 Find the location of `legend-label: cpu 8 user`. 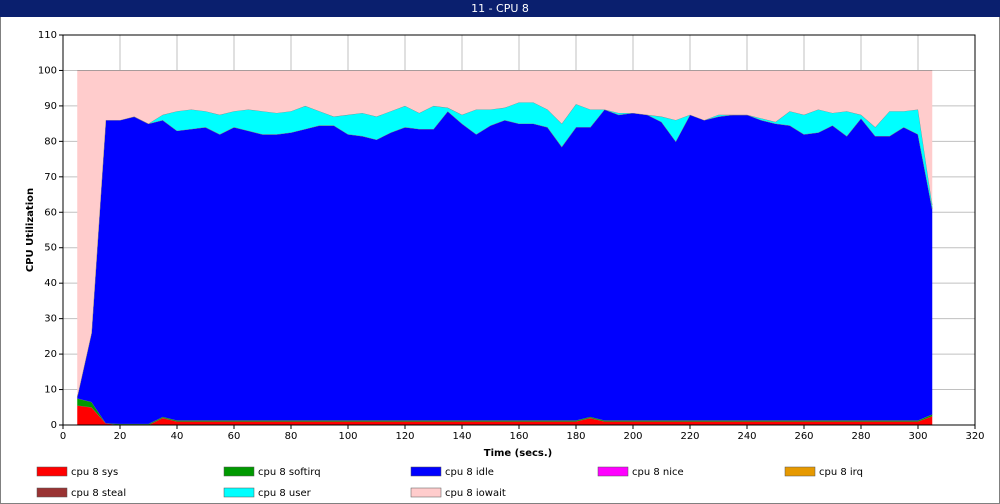

legend-label: cpu 8 user is located at coordinates (285, 493).